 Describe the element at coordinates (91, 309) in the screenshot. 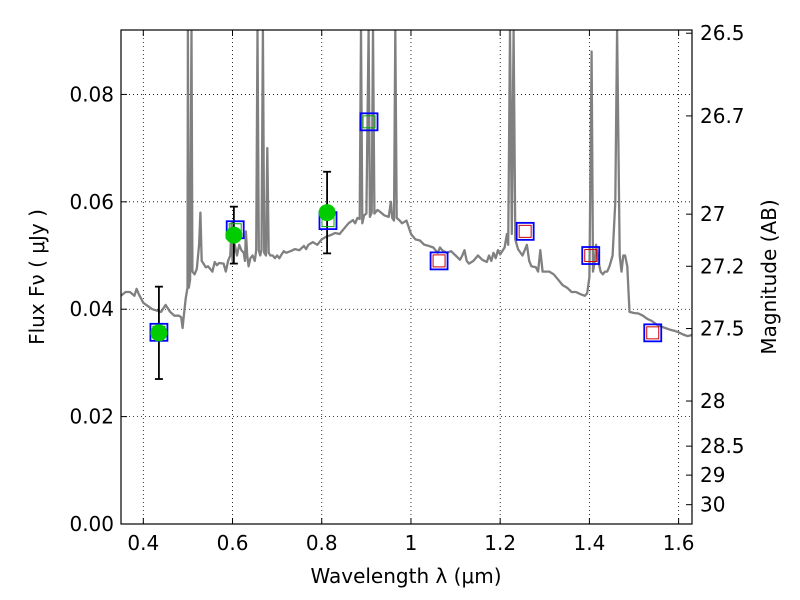

I see `y-tick-label: 0.04` at that location.